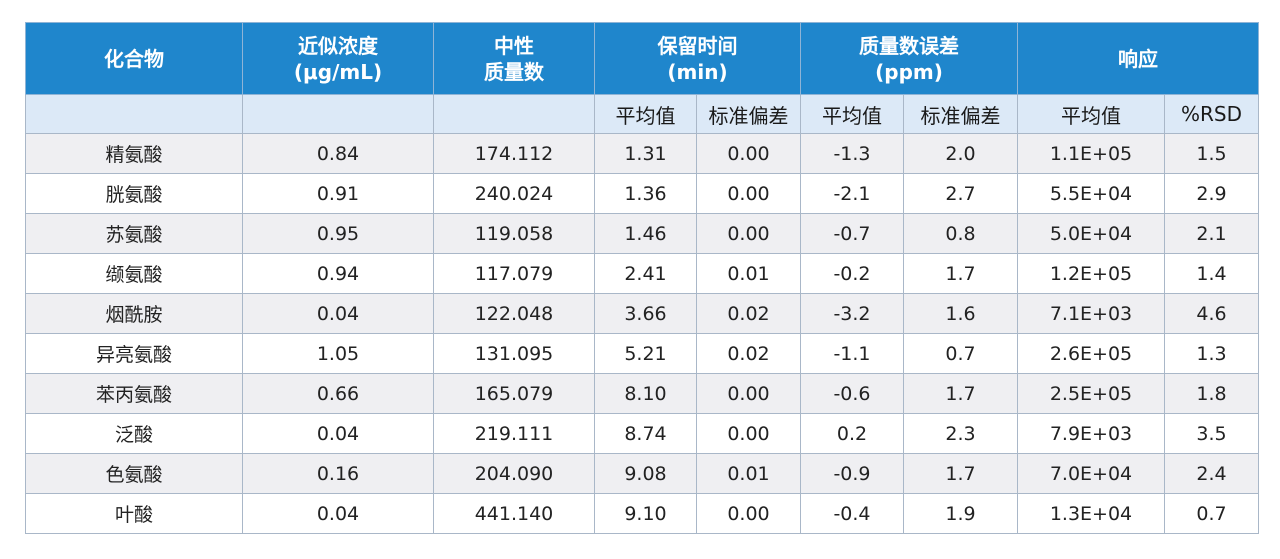 The width and height of the screenshot is (1280, 559). Describe the element at coordinates (960, 153) in the screenshot. I see `cell-err-sd: 2.0` at that location.